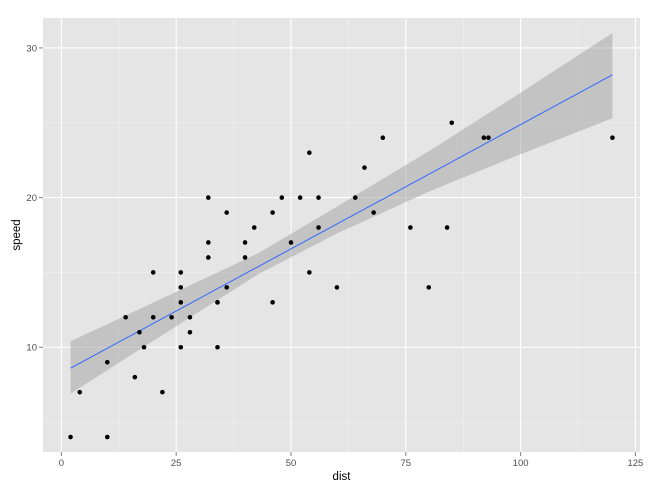 This screenshot has width=658, height=494. What do you see at coordinates (176, 463) in the screenshot?
I see `x-tick-label: 25` at bounding box center [176, 463].